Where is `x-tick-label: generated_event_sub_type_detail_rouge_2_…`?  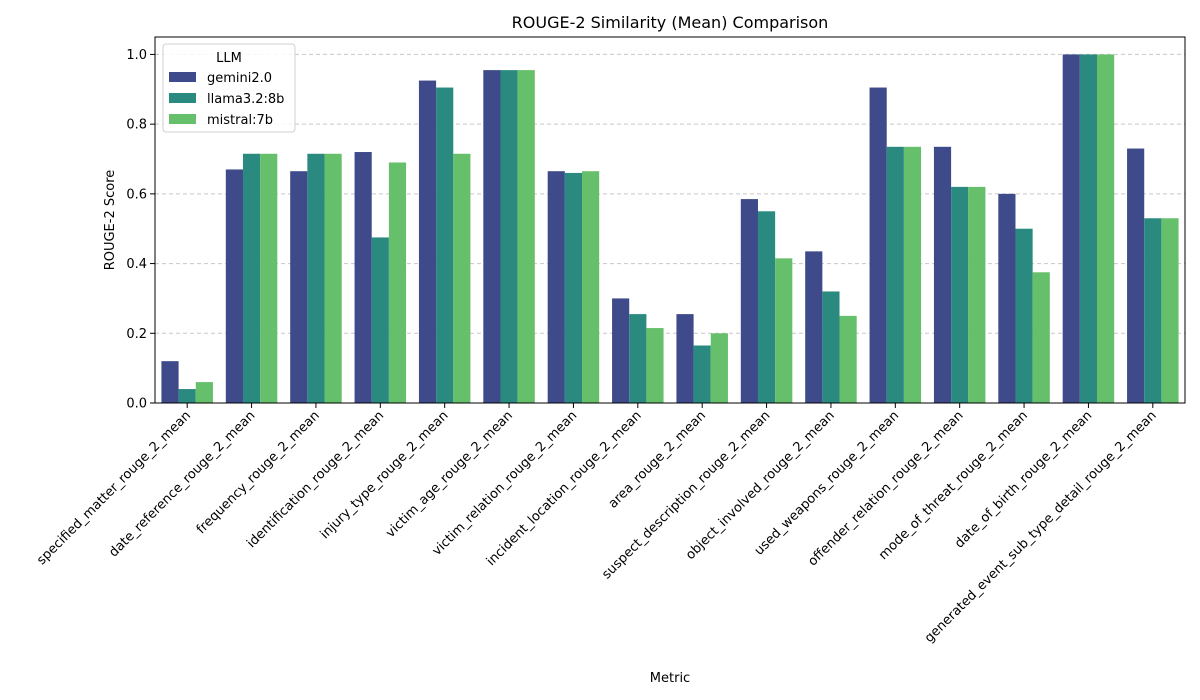 x-tick-label: generated_event_sub_type_detail_rouge_2_… is located at coordinates (1041, 527).